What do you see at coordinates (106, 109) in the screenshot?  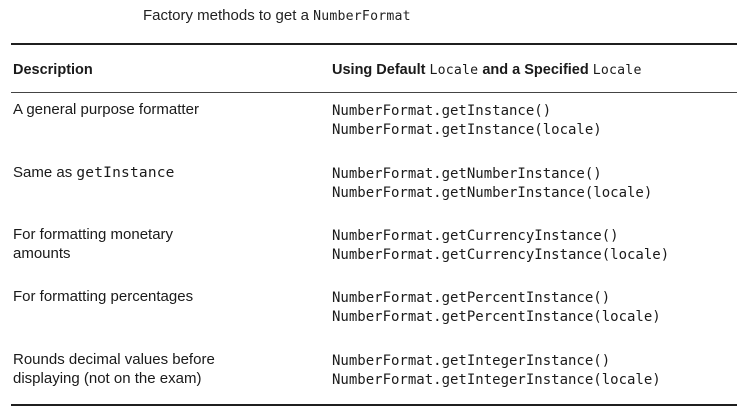 I see `row-description-text: A general purpose formatter` at bounding box center [106, 109].